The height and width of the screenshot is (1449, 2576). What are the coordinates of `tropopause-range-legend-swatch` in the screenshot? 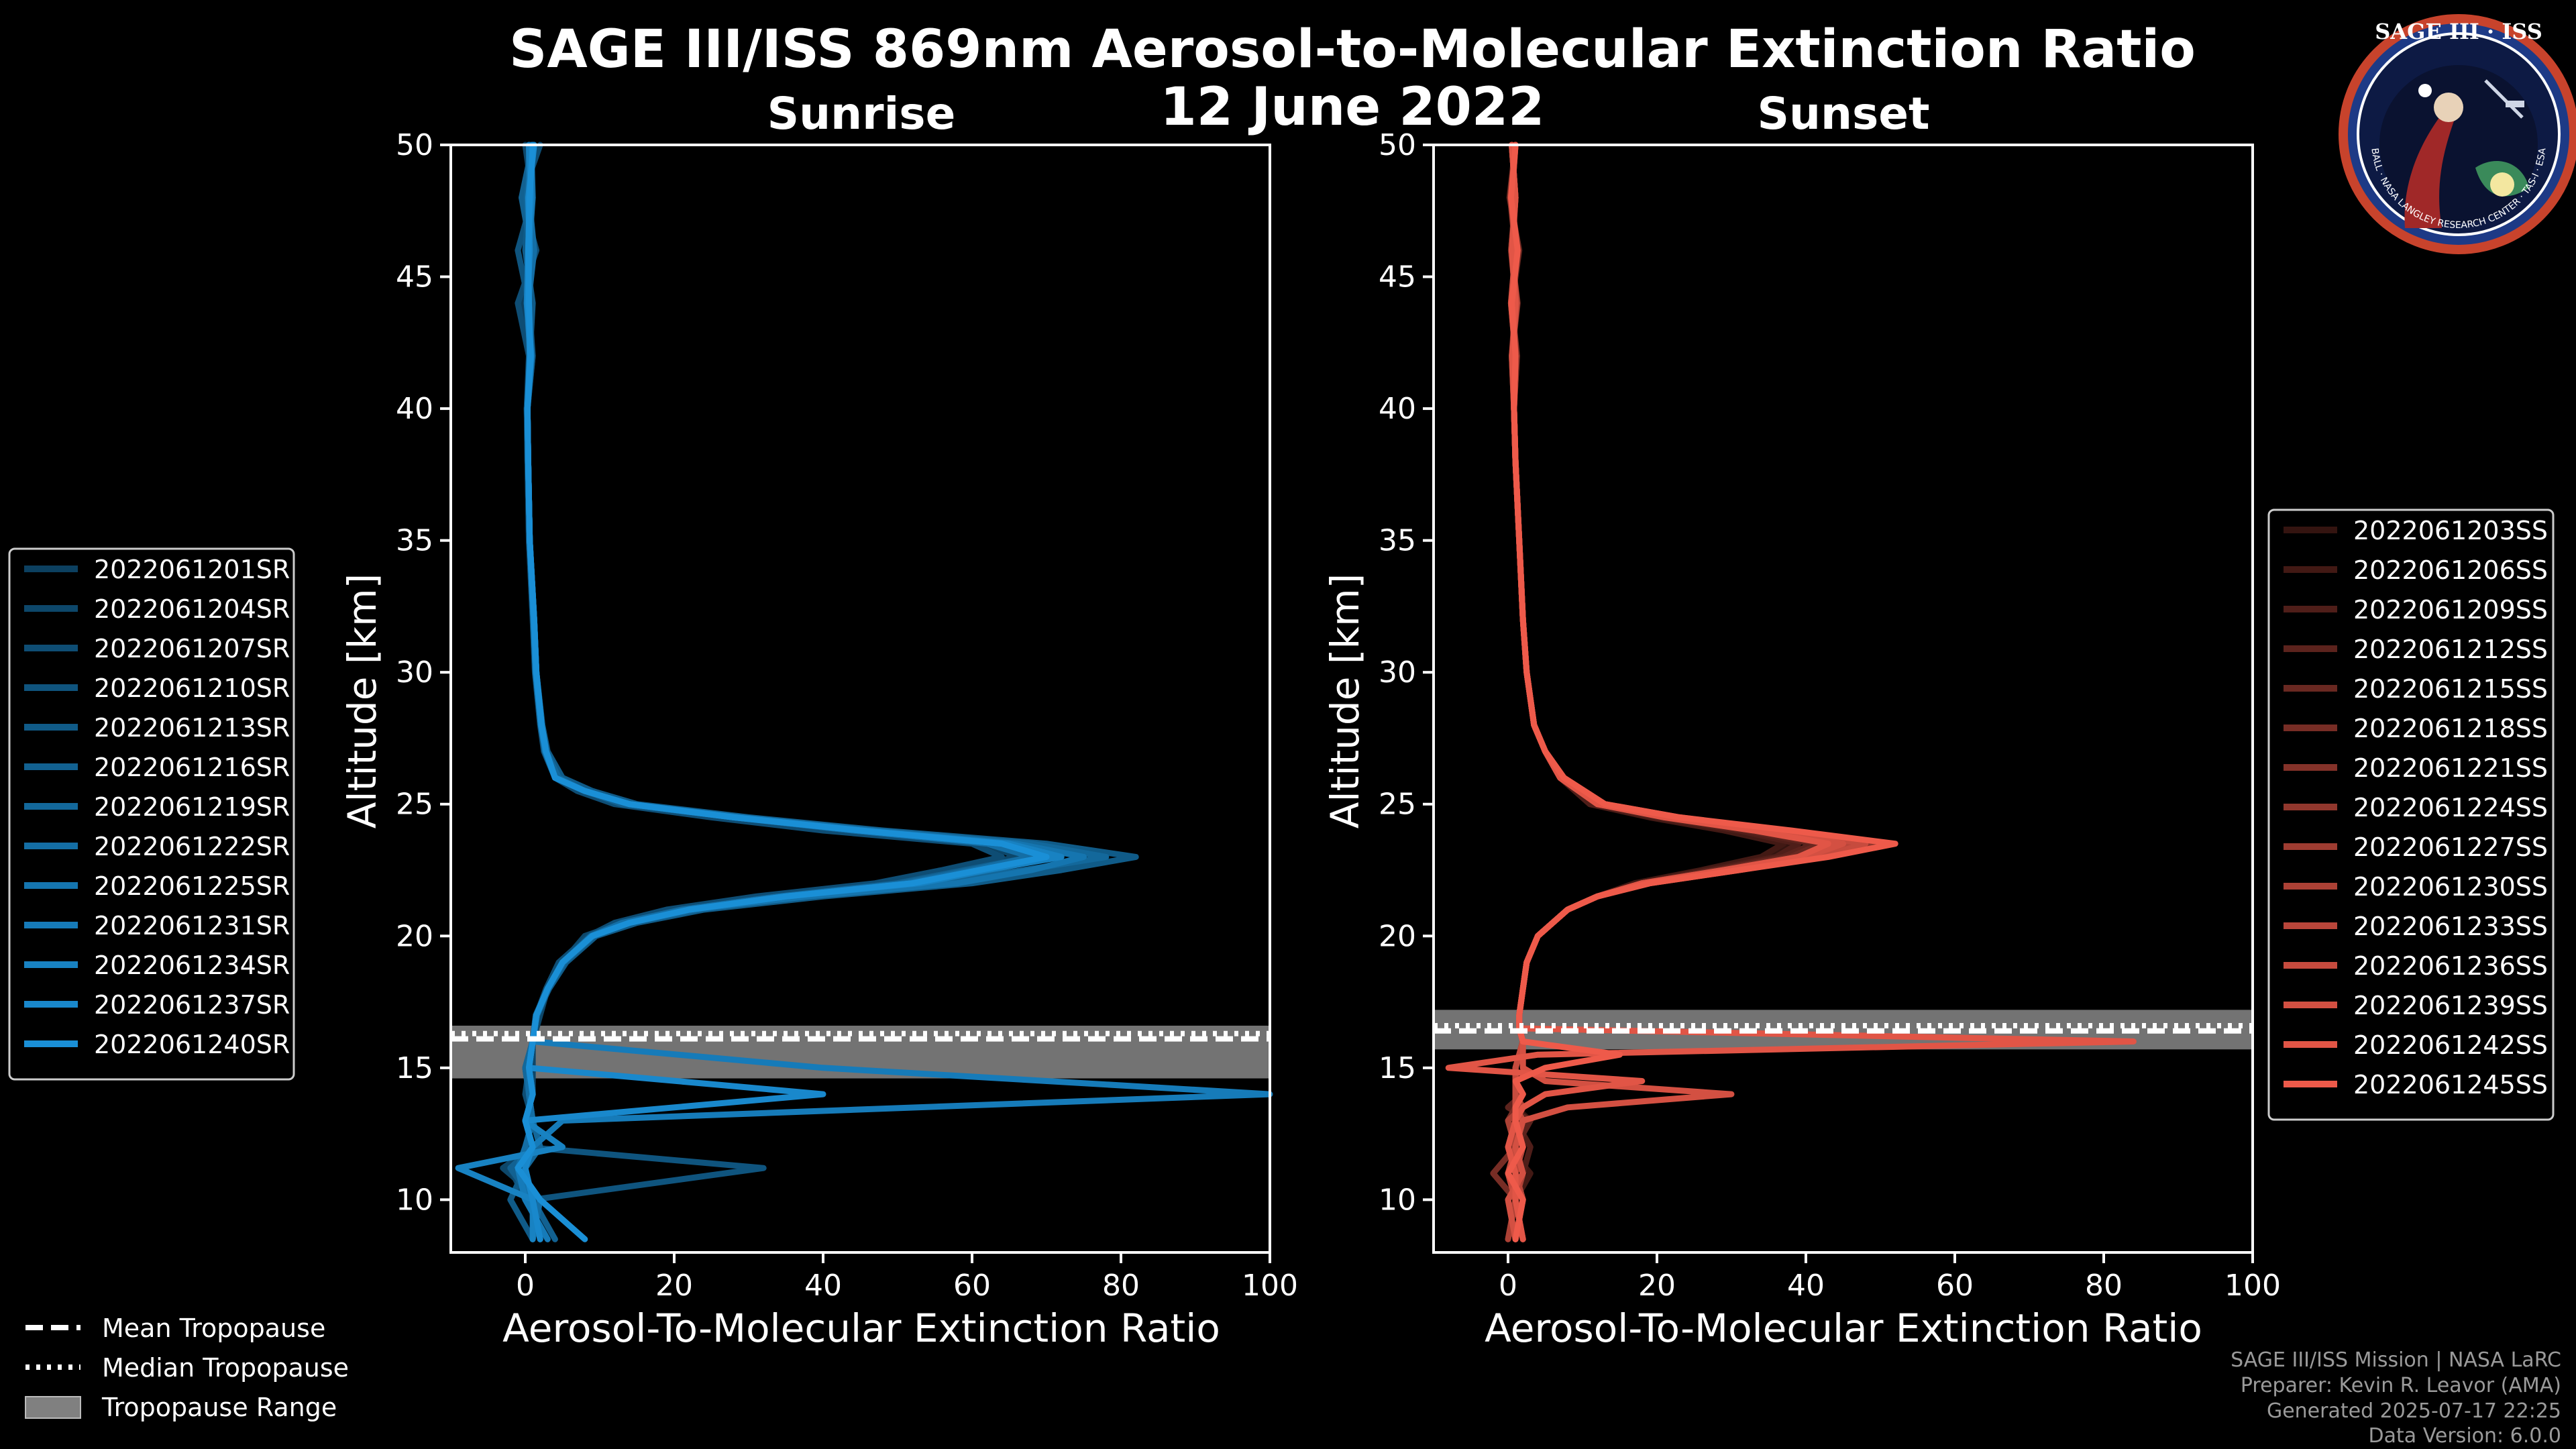 It's located at (53, 1407).